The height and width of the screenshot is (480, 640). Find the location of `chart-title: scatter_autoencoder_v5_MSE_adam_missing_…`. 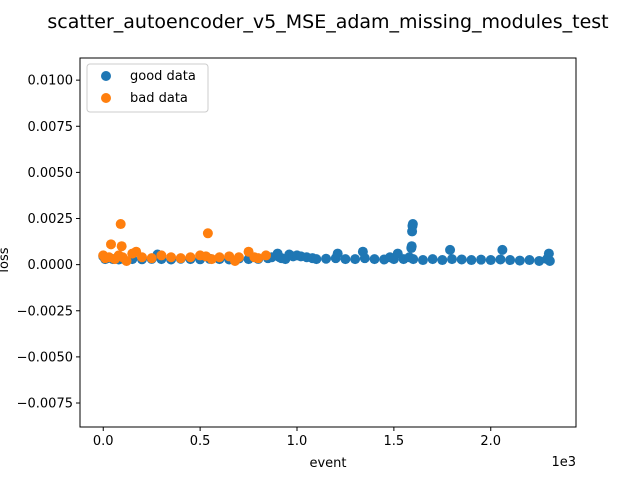

chart-title: scatter_autoencoder_v5_MSE_adam_missing_… is located at coordinates (327, 22).